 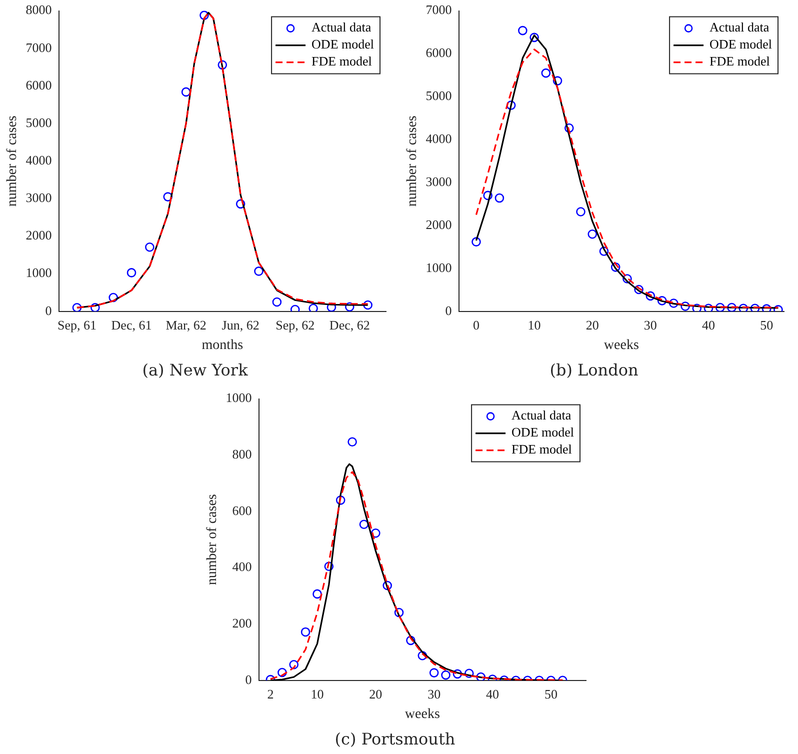 I want to click on x-tick-label: Dec, 62, so click(x=349, y=325).